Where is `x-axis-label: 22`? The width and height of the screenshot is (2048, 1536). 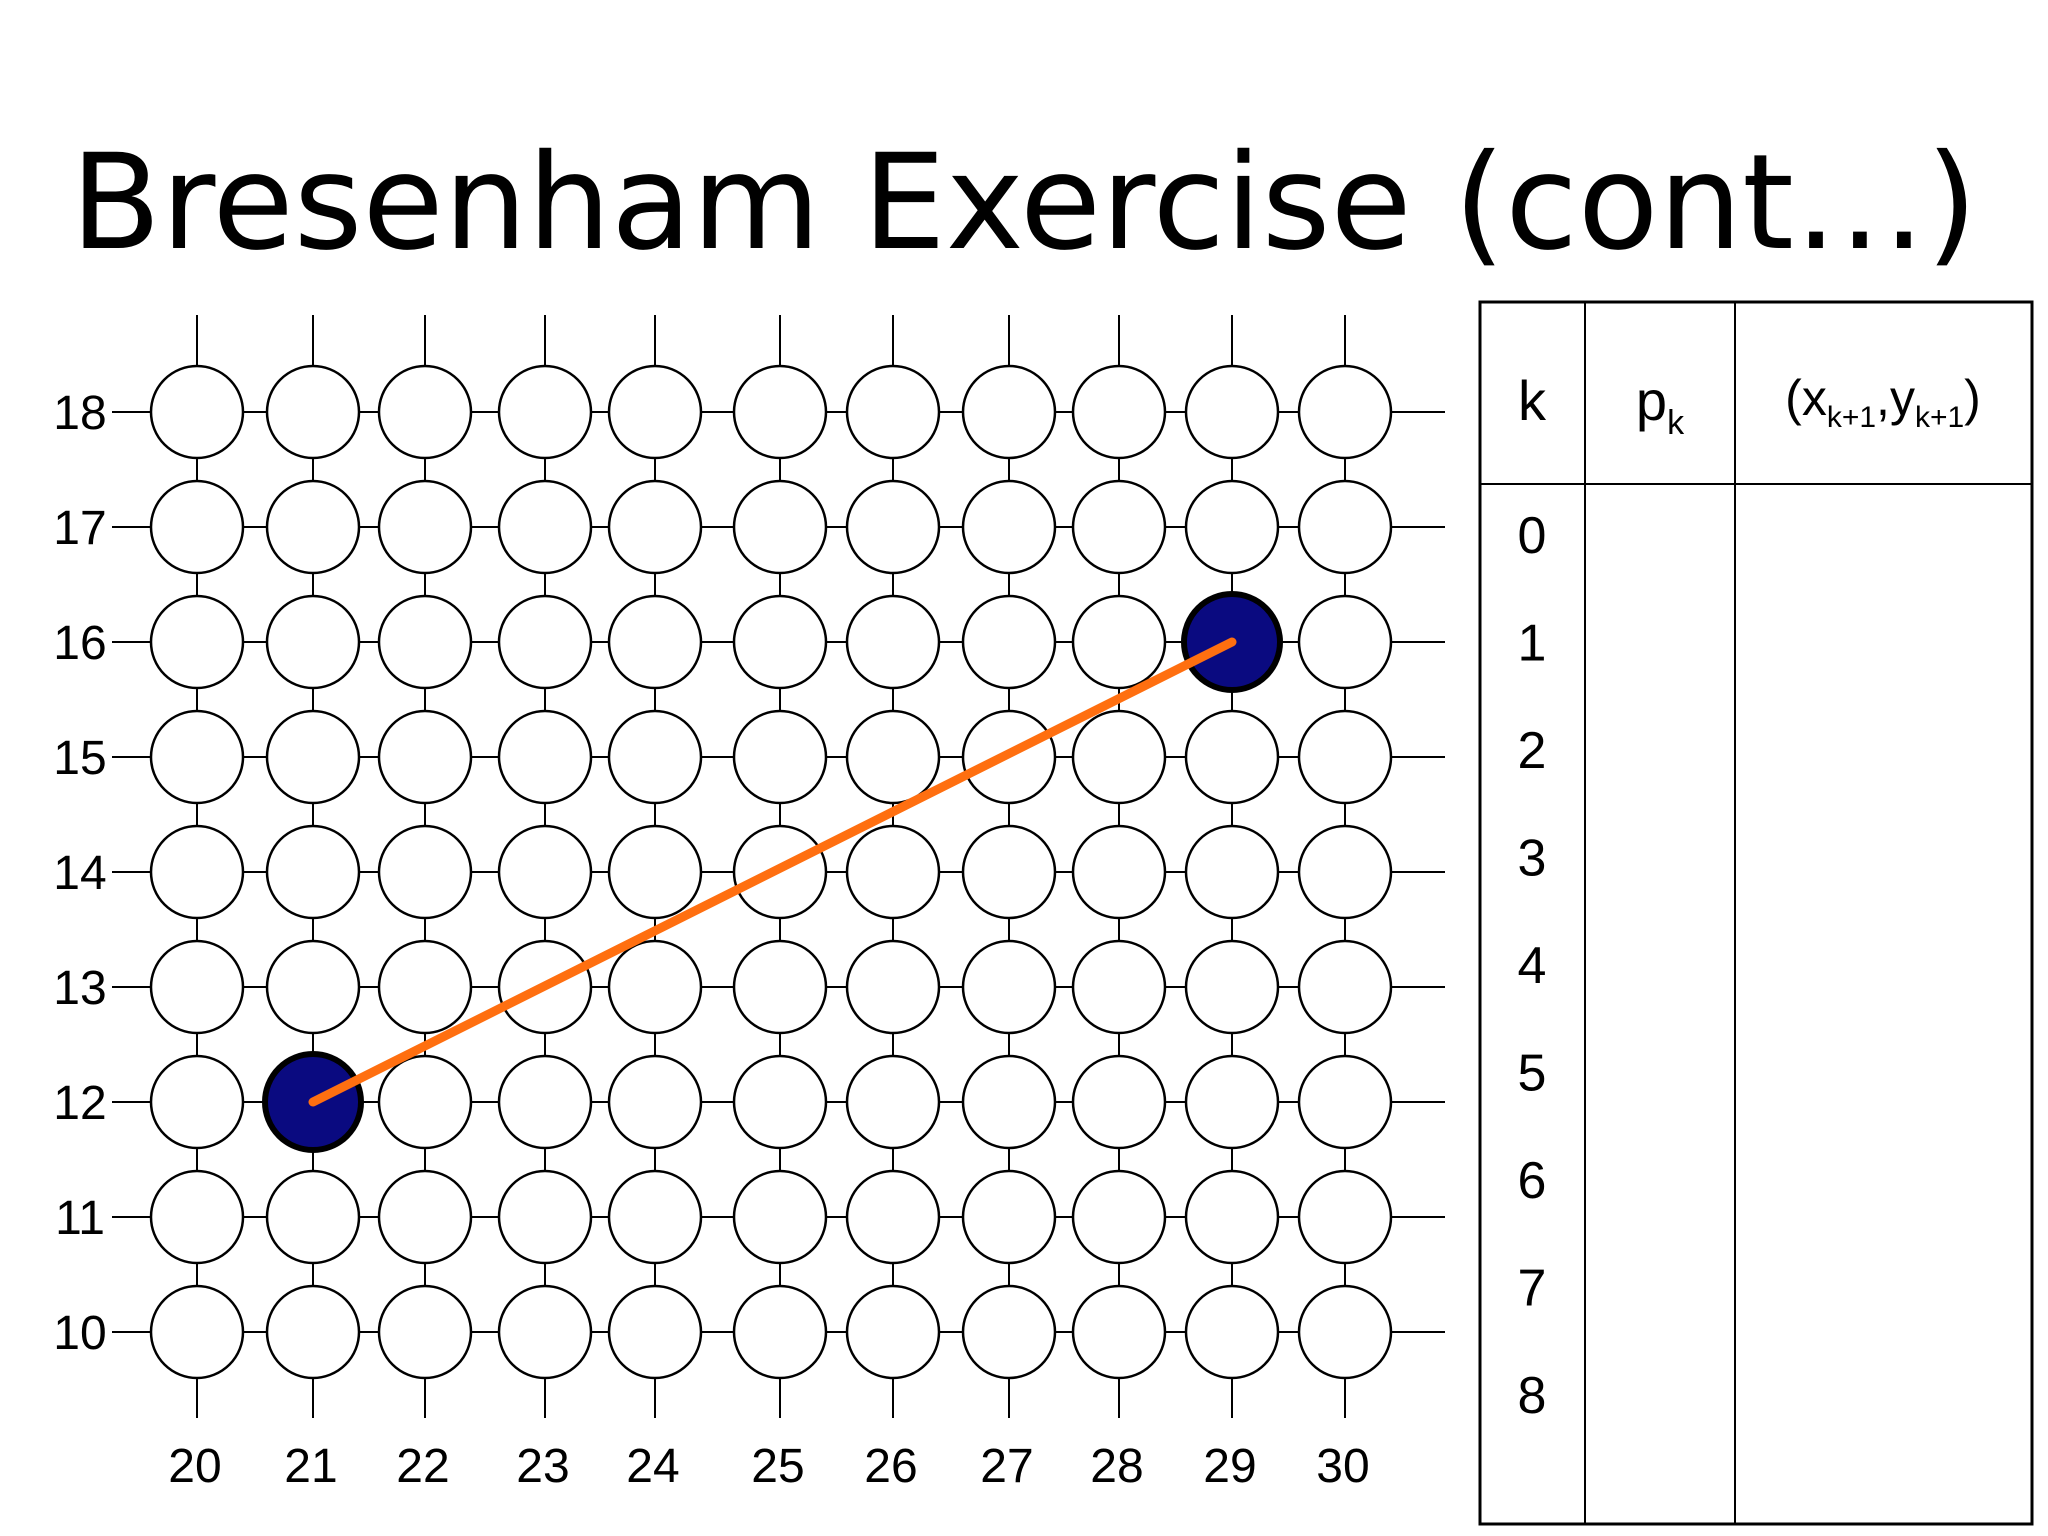
x-axis-label: 22 is located at coordinates (422, 1466).